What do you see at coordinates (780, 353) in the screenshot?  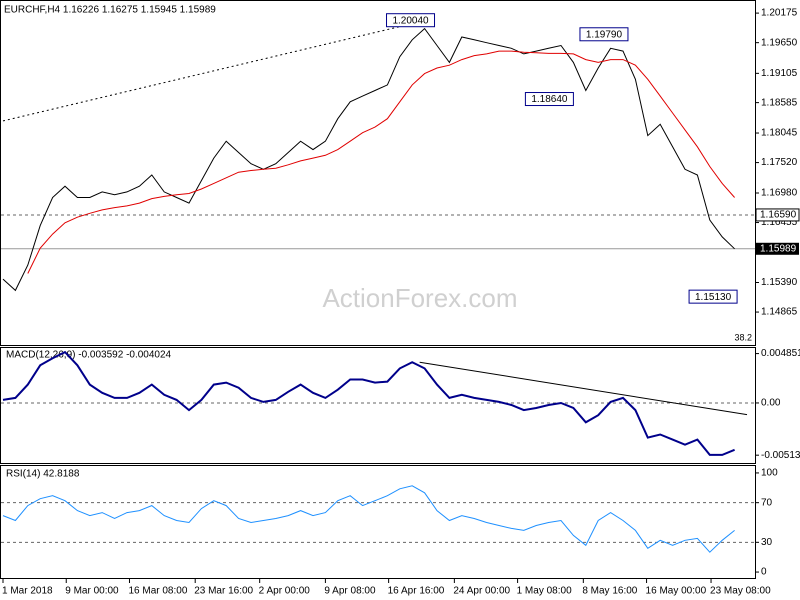 I see `y-tick-label: 0.004851` at bounding box center [780, 353].